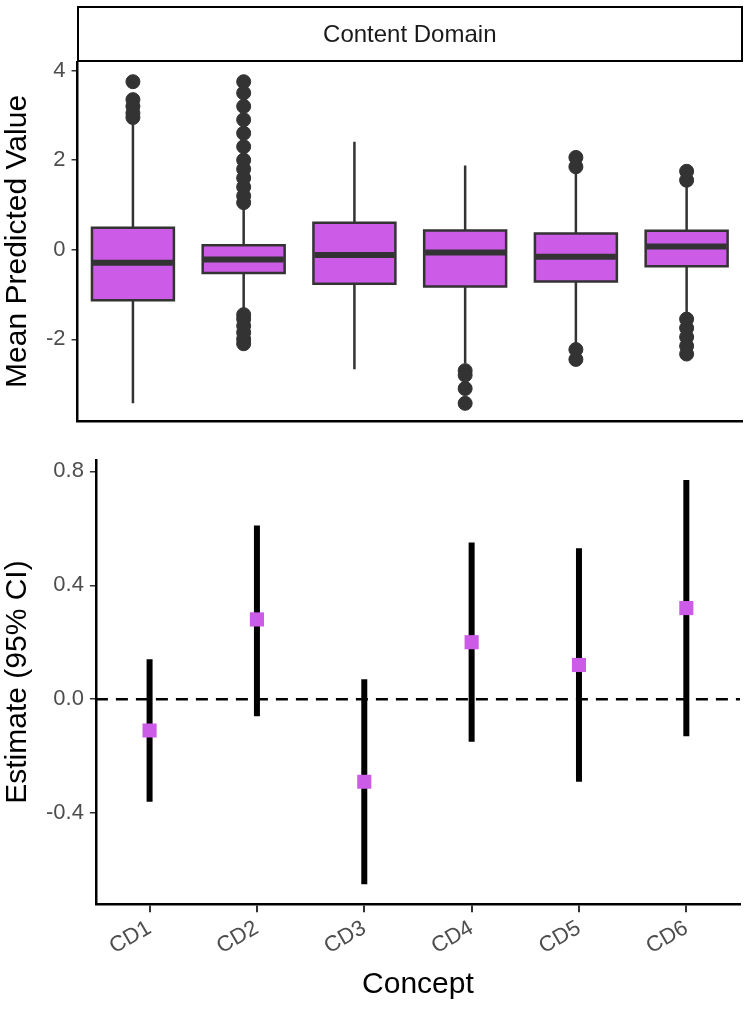  I want to click on x-tick-label: CD4, so click(452, 936).